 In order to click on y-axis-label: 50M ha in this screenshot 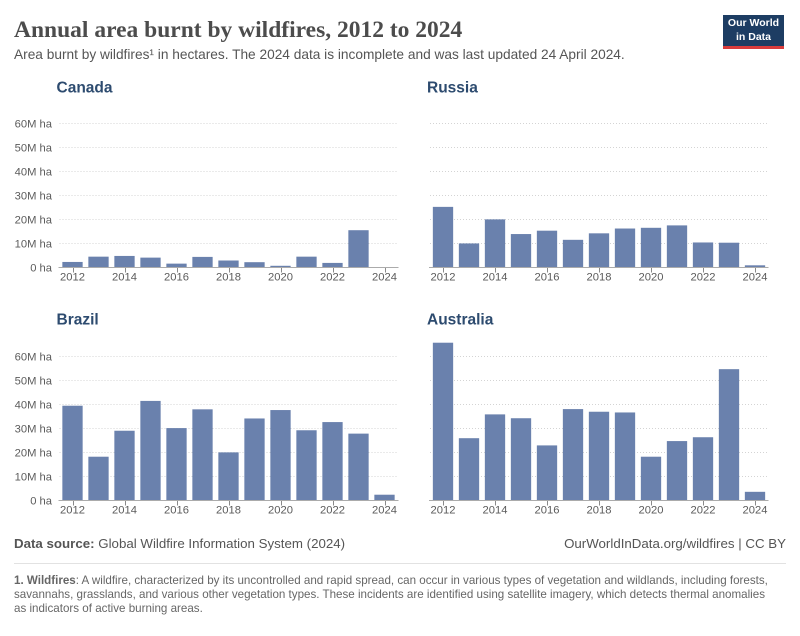, I will do `click(34, 381)`.